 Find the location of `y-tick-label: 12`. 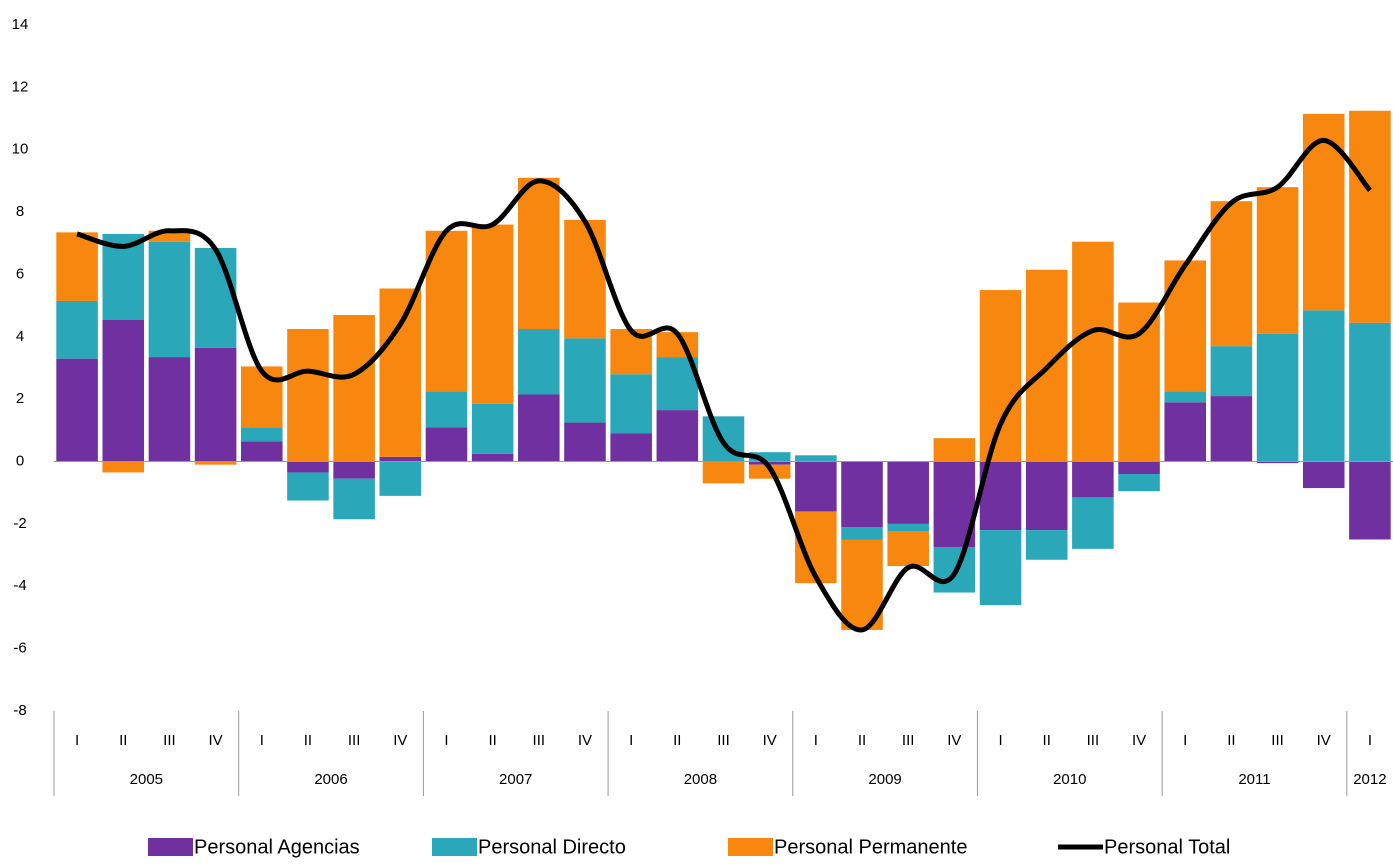

y-tick-label: 12 is located at coordinates (20, 86).